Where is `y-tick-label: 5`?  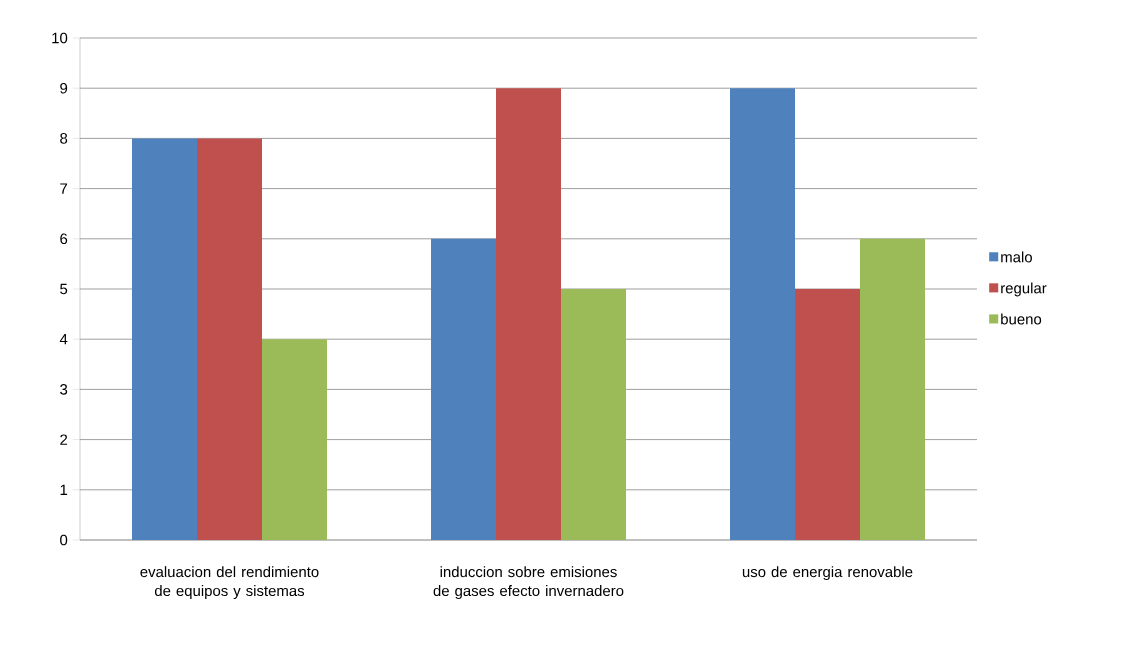 y-tick-label: 5 is located at coordinates (64, 289).